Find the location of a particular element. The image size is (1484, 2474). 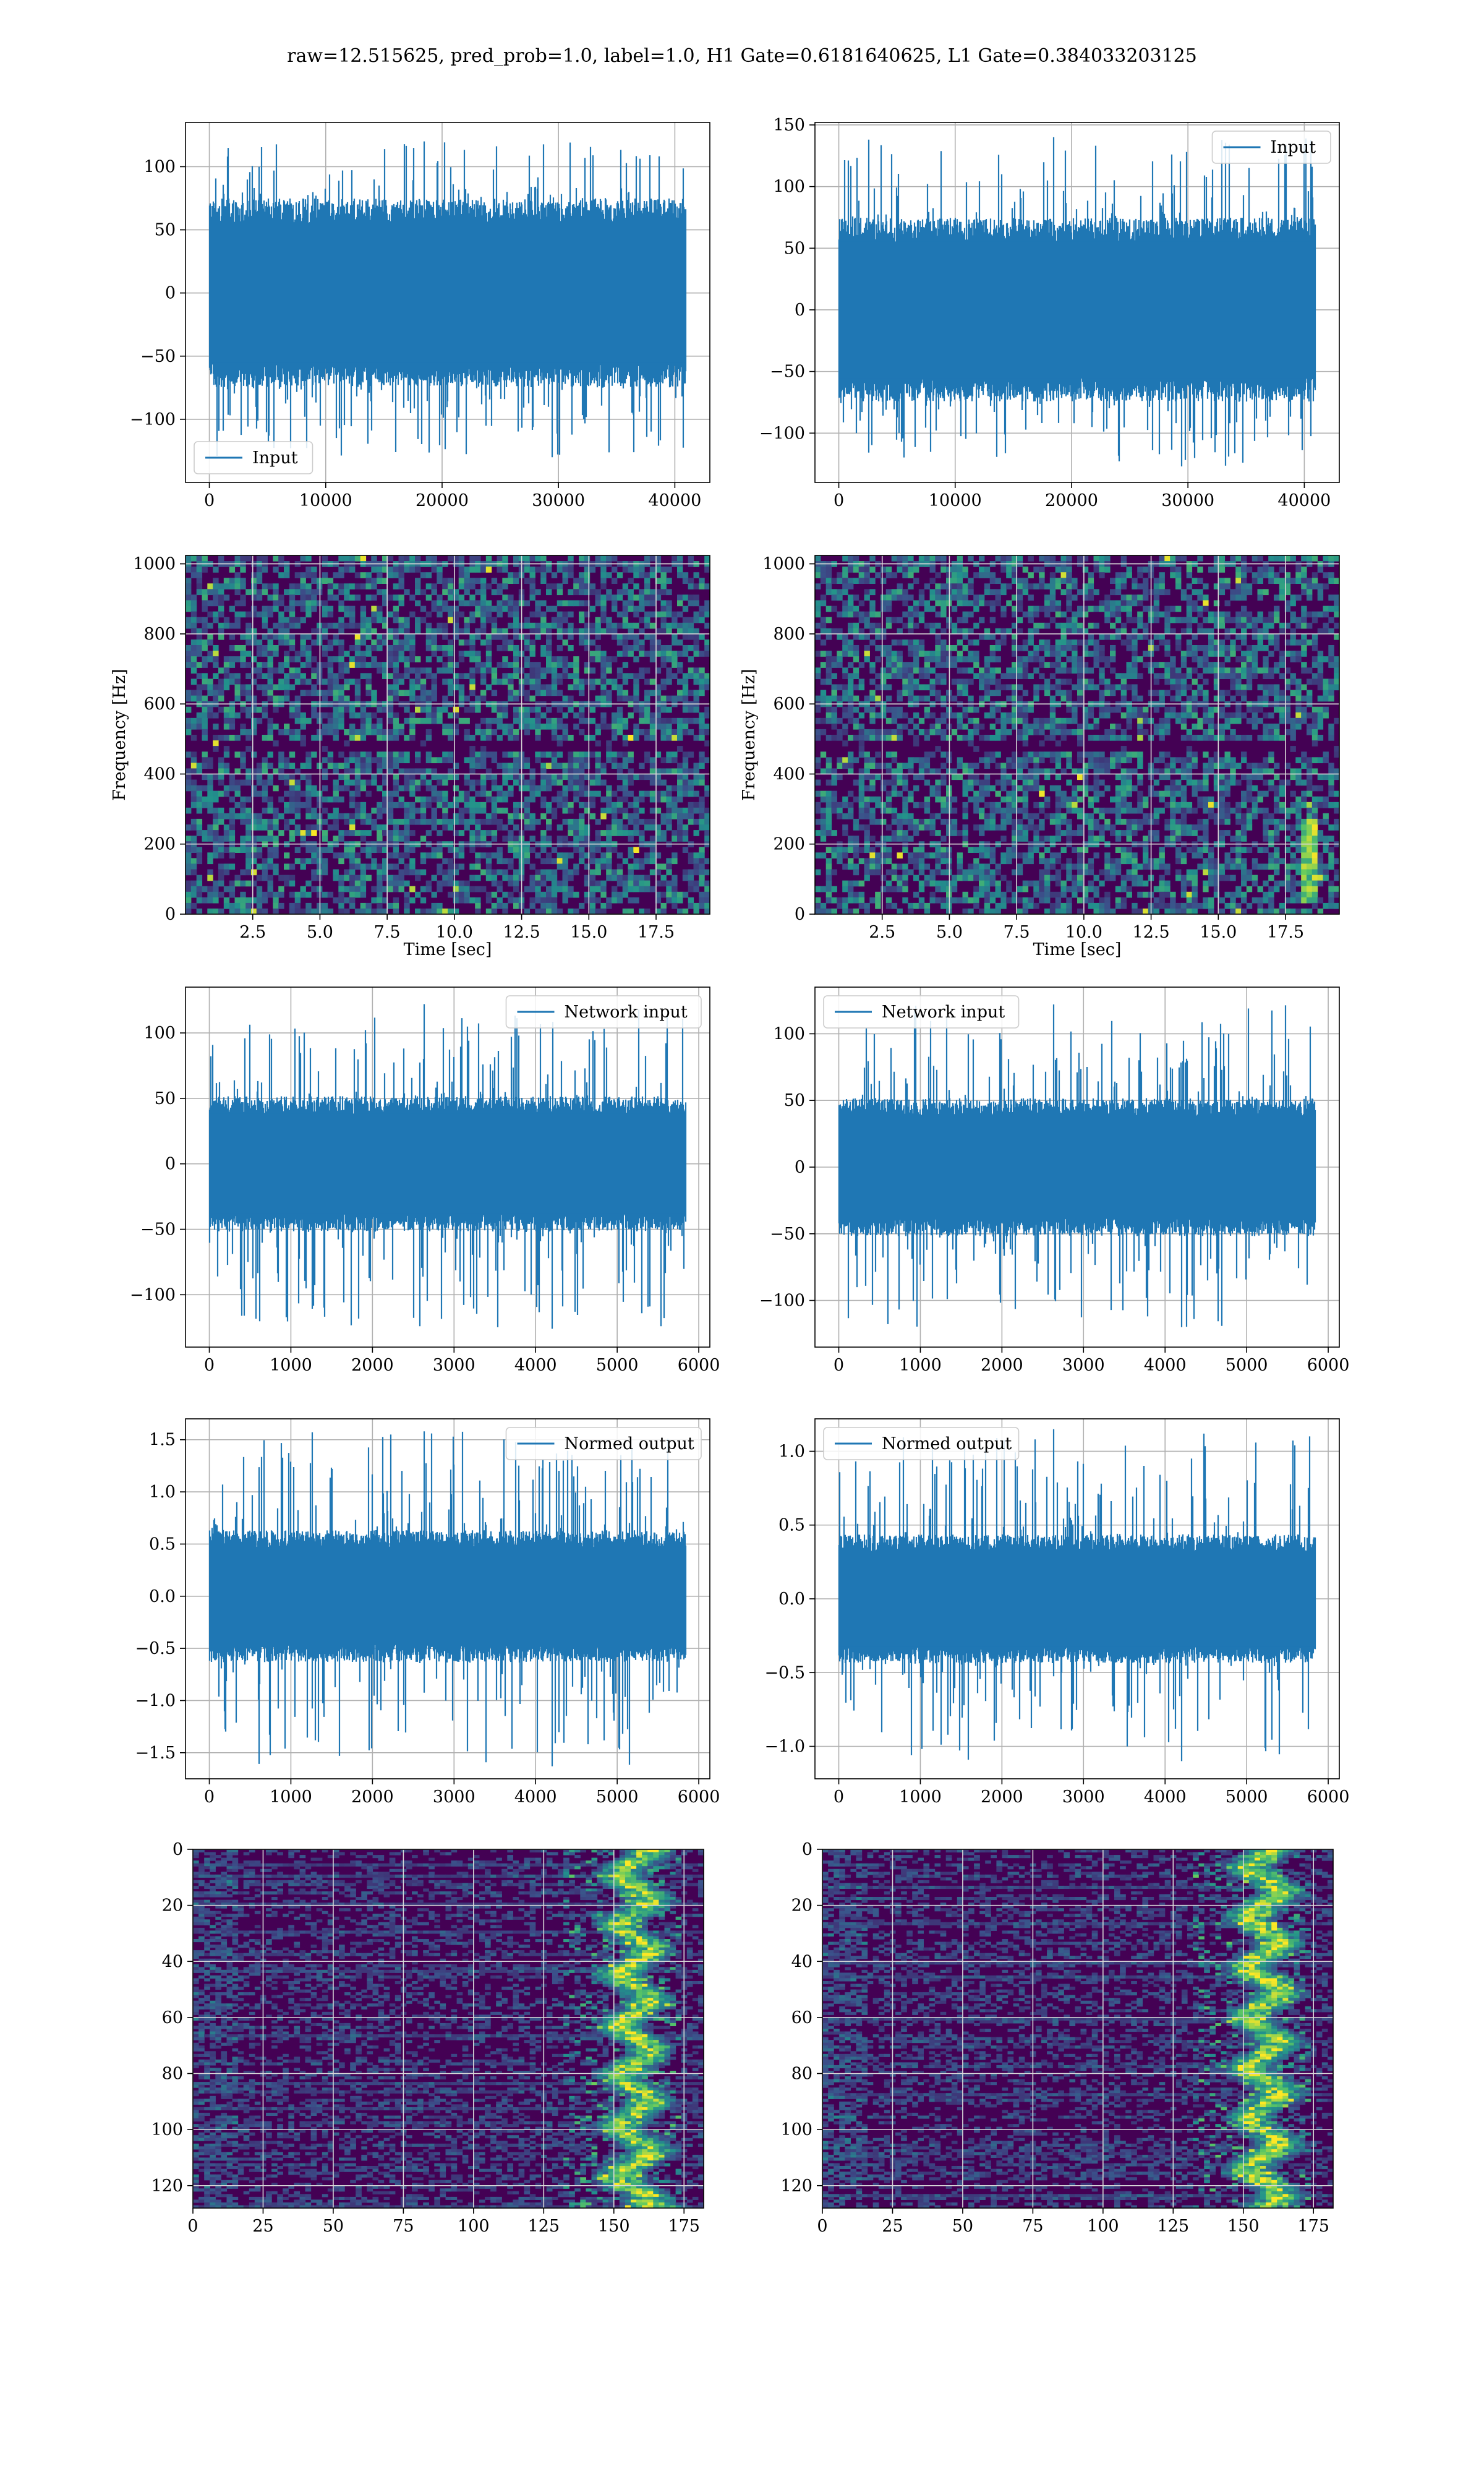

axes-frame is located at coordinates (1077, 302).